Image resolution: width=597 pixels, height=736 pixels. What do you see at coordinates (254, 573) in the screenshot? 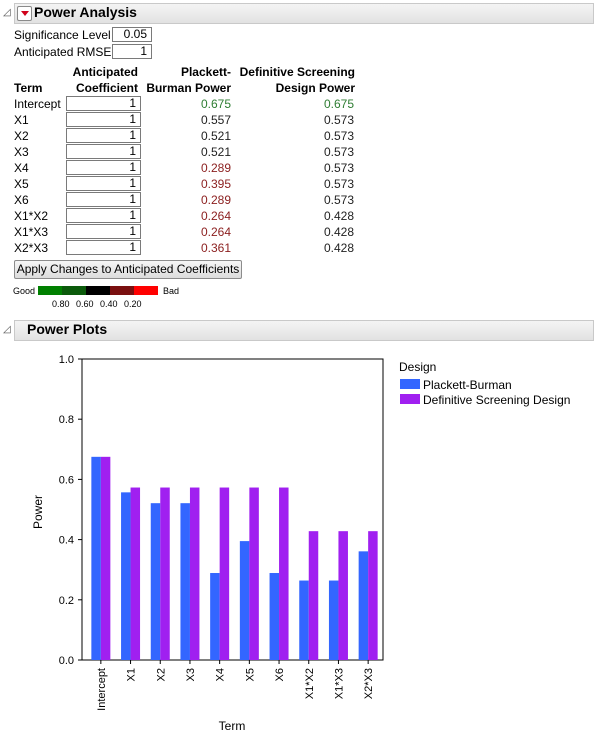
I see `bar-dsd-X5` at bounding box center [254, 573].